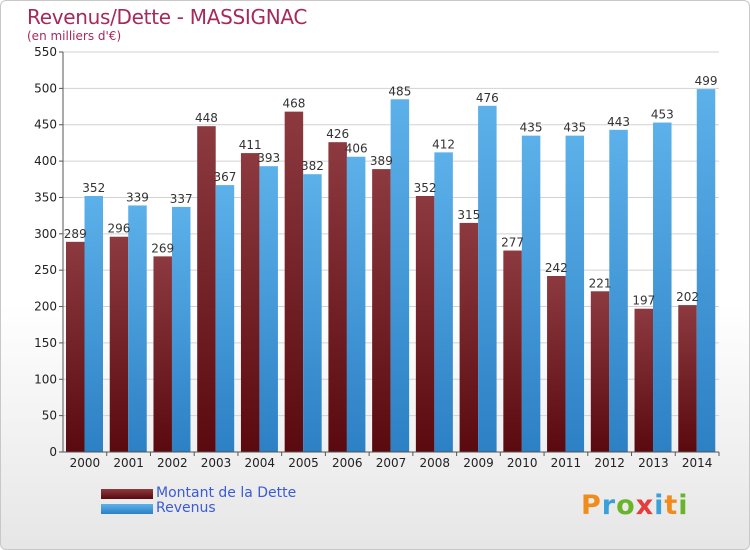 This screenshot has height=550, width=750. What do you see at coordinates (600, 283) in the screenshot?
I see `data-label-debt: 221` at bounding box center [600, 283].